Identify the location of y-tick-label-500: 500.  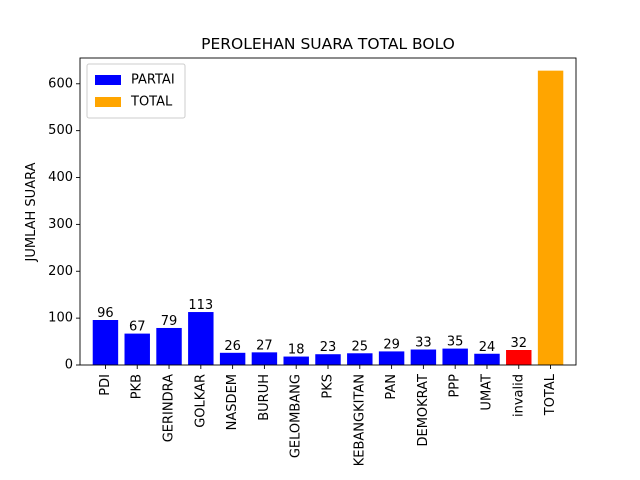
(60, 130).